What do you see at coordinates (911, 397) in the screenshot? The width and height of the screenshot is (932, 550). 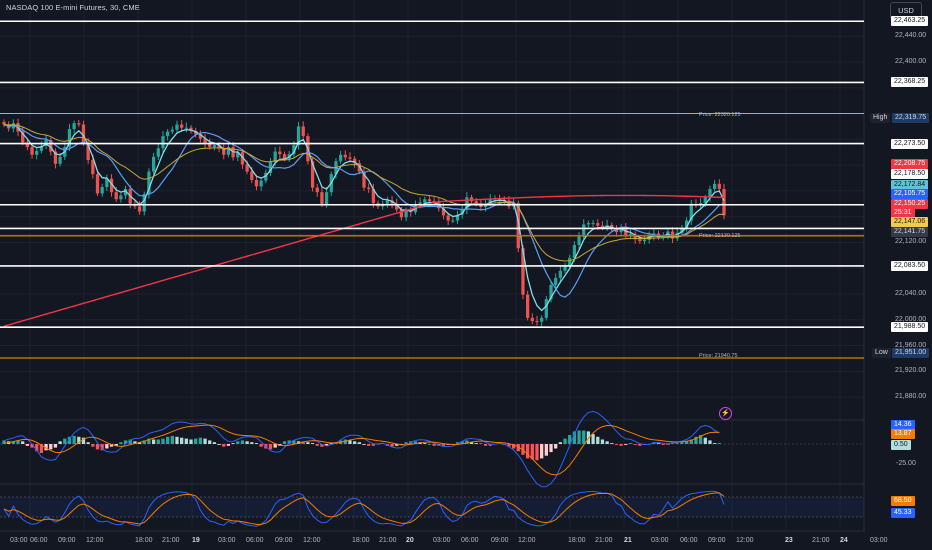 I see `price-tick-label: 21,880.00` at bounding box center [911, 397].